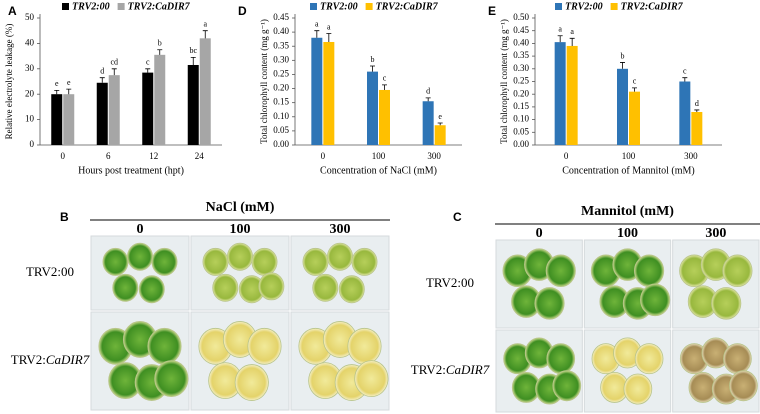  What do you see at coordinates (242, 11) in the screenshot?
I see `panel-label: D` at bounding box center [242, 11].